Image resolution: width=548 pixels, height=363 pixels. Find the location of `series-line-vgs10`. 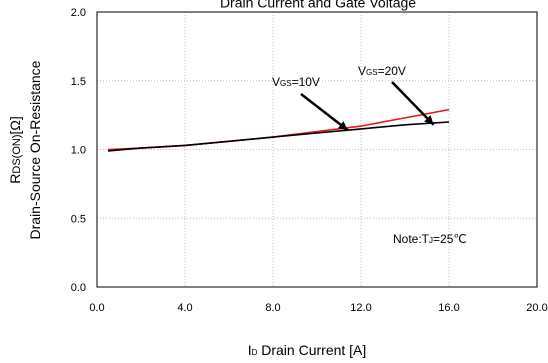

series-line-vgs10 is located at coordinates (278, 136).